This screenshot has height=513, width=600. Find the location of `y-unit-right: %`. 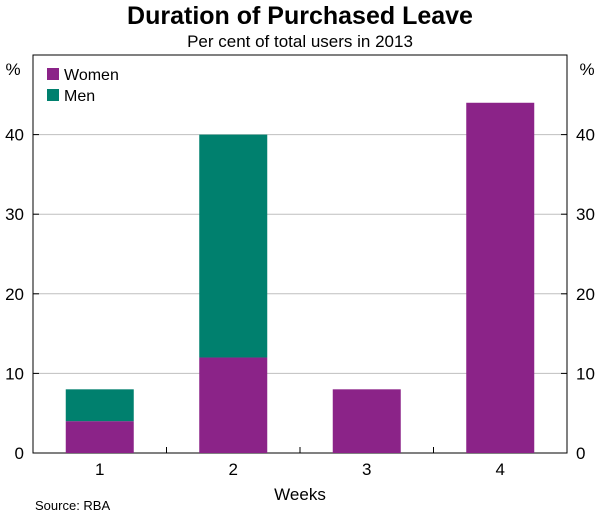

y-unit-right: % is located at coordinates (586, 69).